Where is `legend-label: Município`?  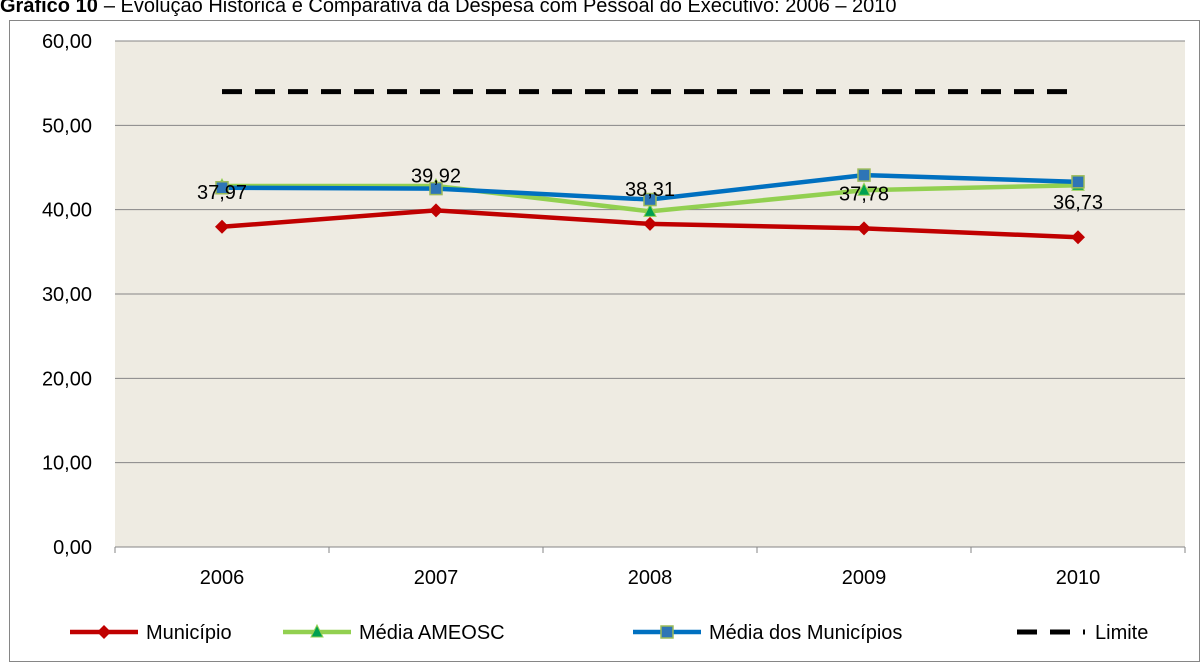
legend-label: Município is located at coordinates (189, 633).